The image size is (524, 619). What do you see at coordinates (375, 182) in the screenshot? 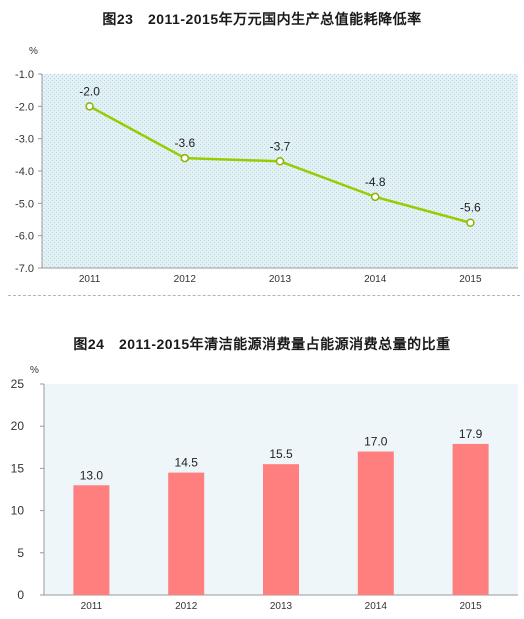
I see `data-label: -4.8` at bounding box center [375, 182].